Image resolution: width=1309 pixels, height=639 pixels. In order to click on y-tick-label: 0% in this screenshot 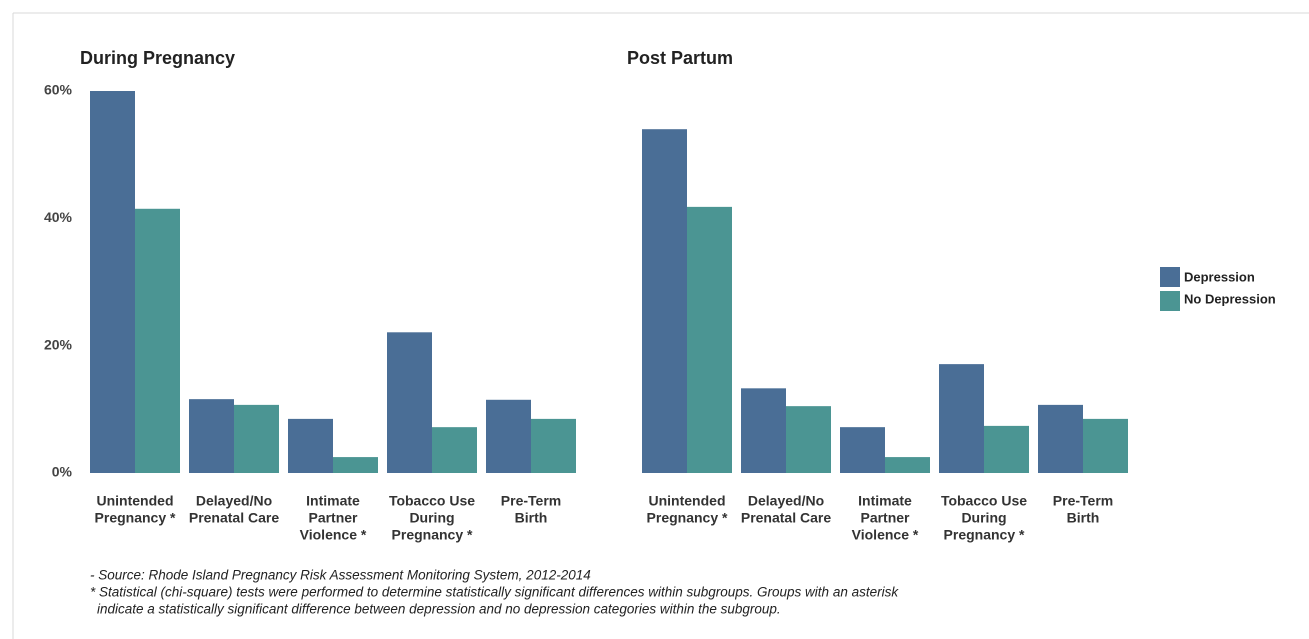, I will do `click(62, 472)`.